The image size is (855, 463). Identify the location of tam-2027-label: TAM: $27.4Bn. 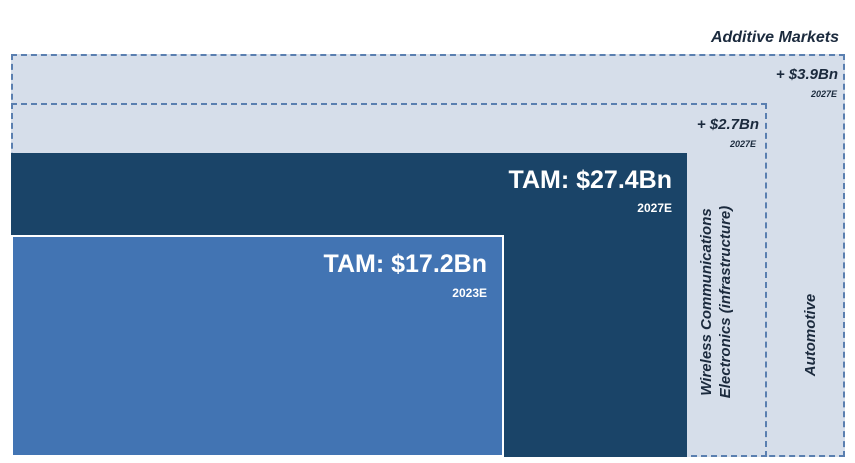
(590, 180).